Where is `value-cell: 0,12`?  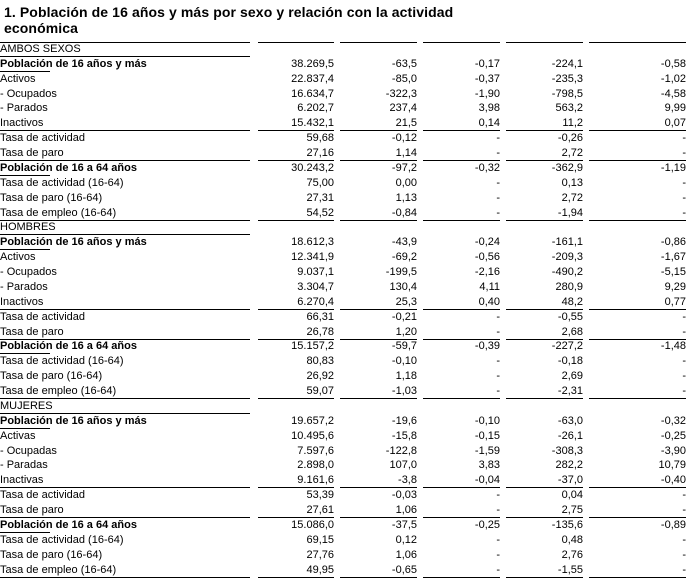 value-cell: 0,12 is located at coordinates (406, 539).